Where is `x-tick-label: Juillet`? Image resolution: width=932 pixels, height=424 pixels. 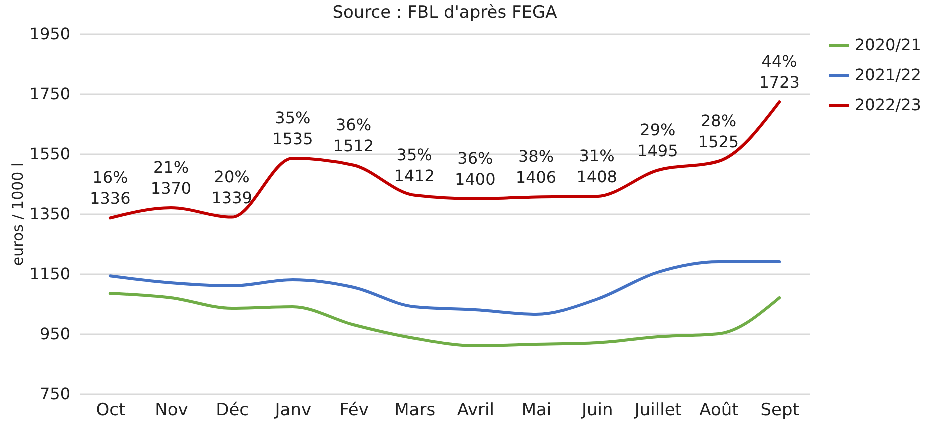
x-tick-label: Juillet is located at coordinates (658, 410).